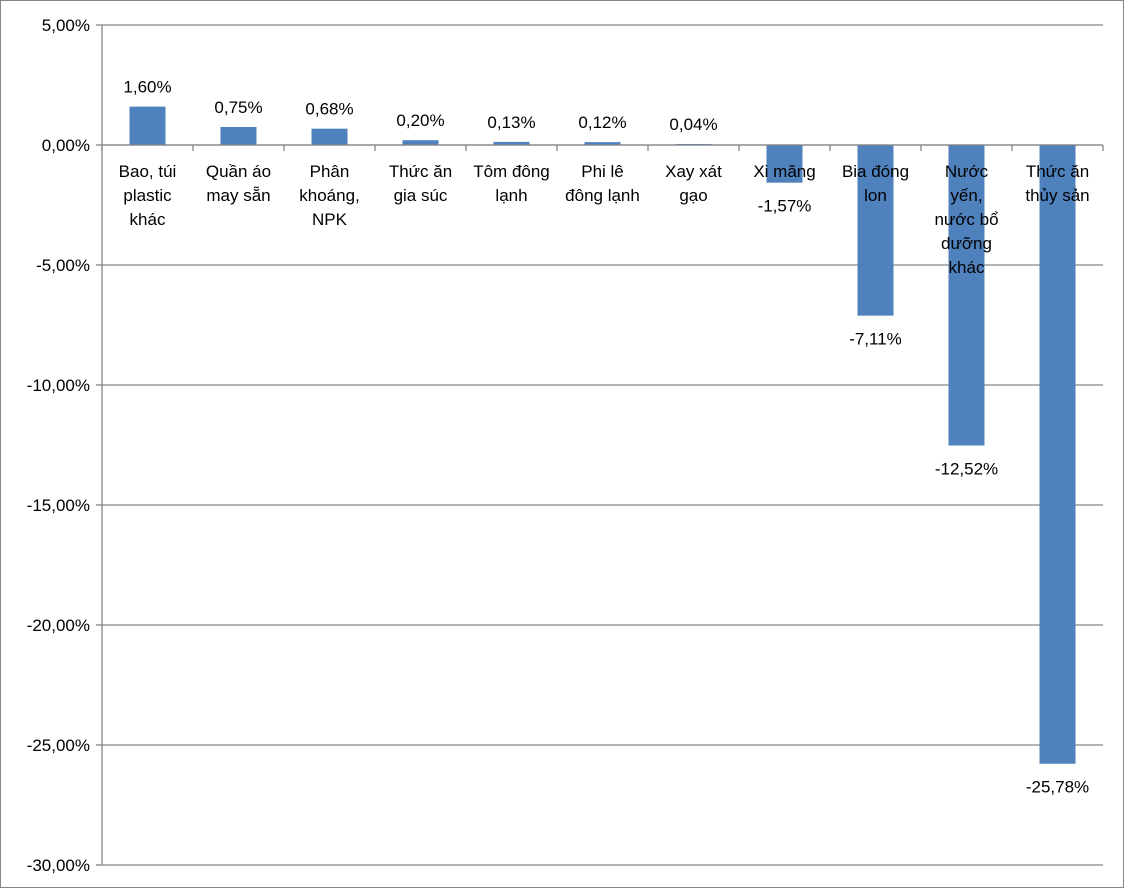 This screenshot has width=1124, height=889. Describe the element at coordinates (966, 468) in the screenshot. I see `data-label: -12,52%` at that location.